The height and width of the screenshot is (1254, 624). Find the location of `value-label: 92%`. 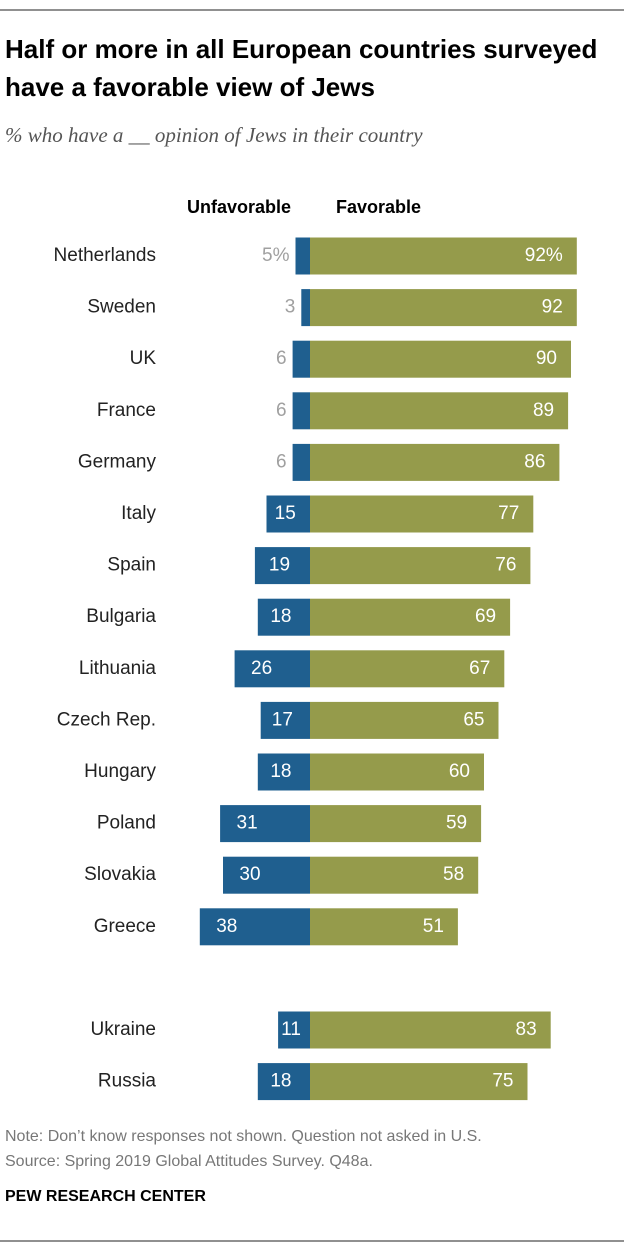

value-label: 92% is located at coordinates (544, 255).